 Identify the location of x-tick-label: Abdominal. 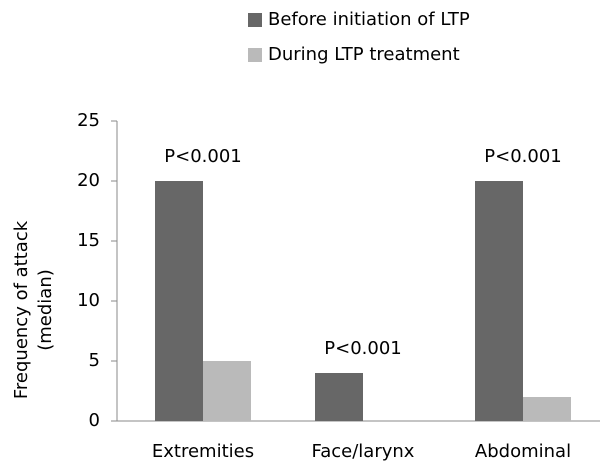
(523, 451).